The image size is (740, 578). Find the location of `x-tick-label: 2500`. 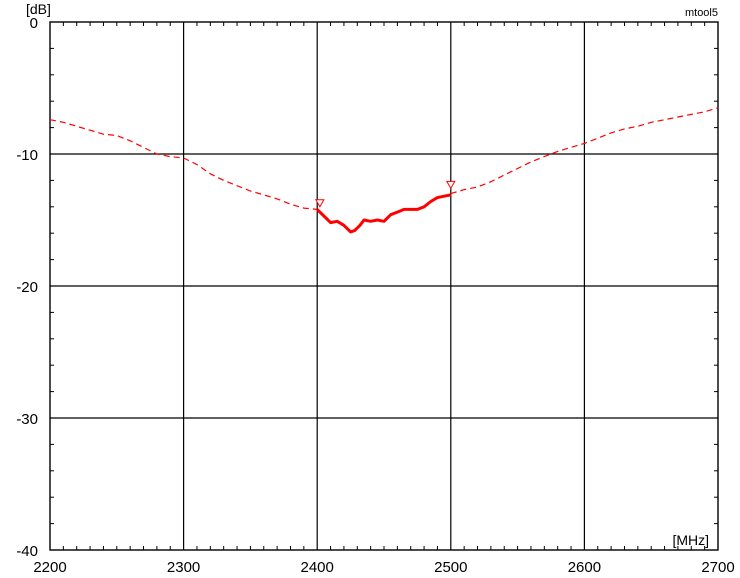

x-tick-label: 2500 is located at coordinates (450, 567).